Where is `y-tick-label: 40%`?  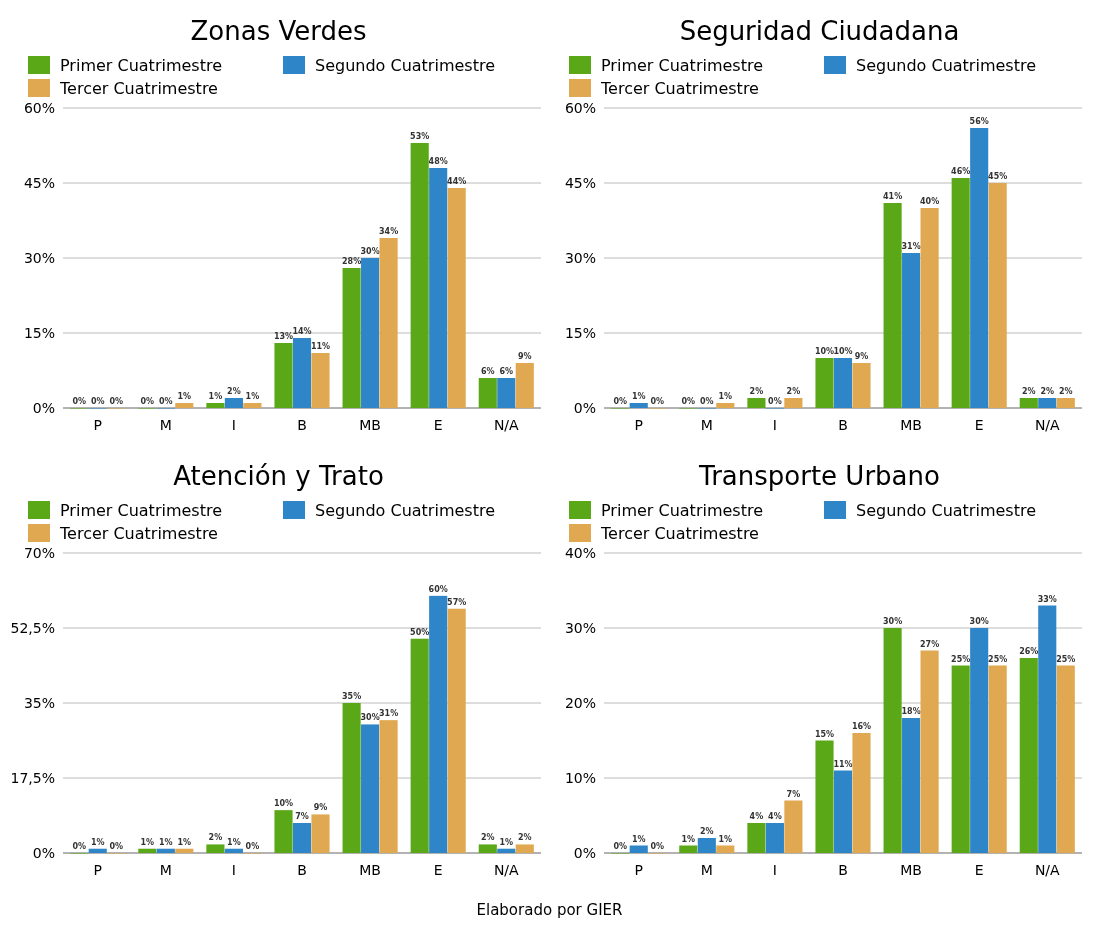 y-tick-label: 40% is located at coordinates (580, 552).